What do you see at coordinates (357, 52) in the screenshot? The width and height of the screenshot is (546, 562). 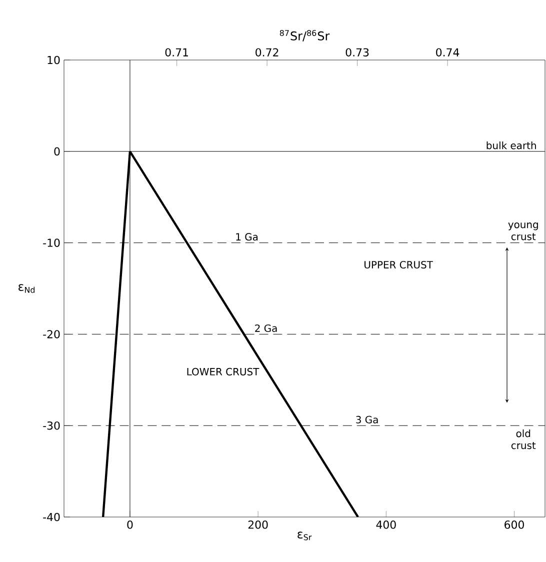 I see `x2-tick-label: 0.73` at bounding box center [357, 52].